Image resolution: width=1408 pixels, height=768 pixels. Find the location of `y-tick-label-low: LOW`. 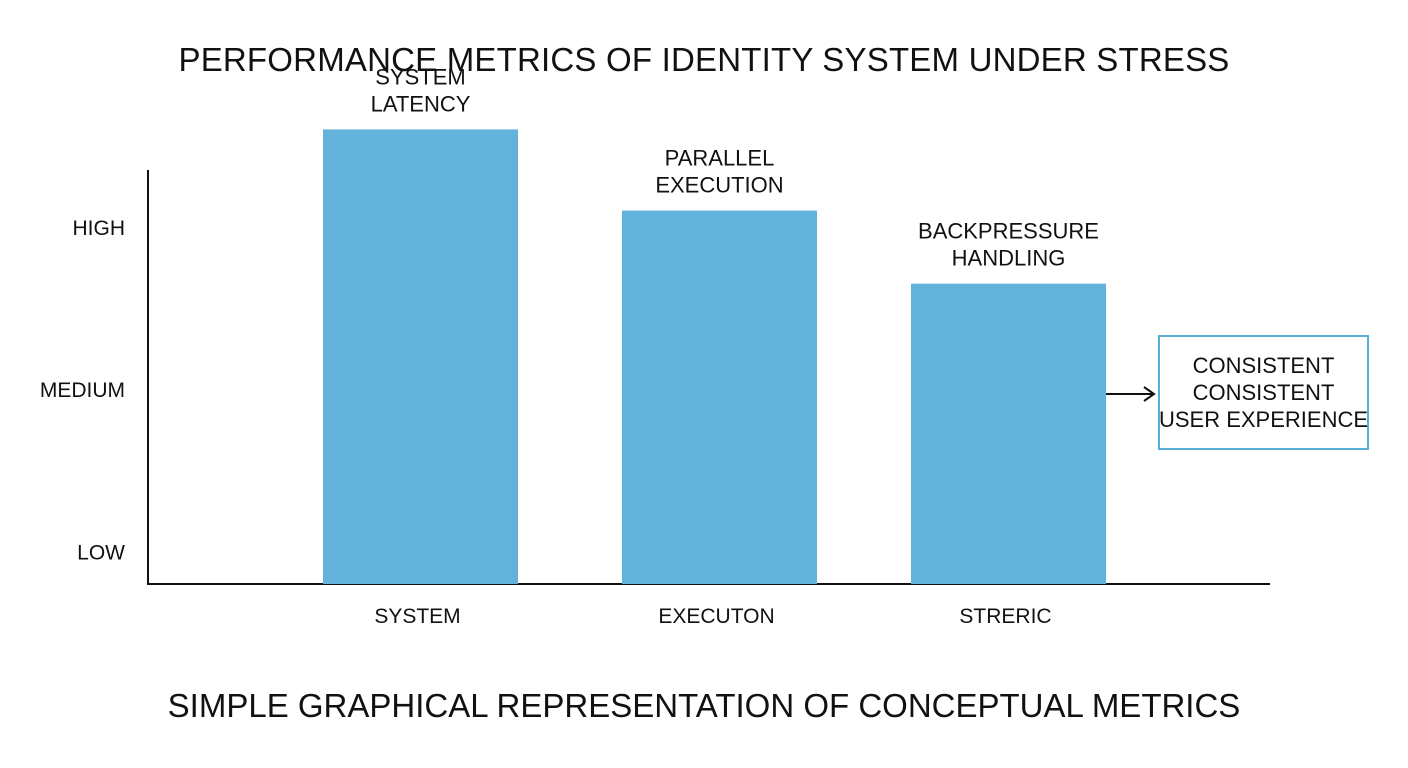

y-tick-label-low: LOW is located at coordinates (101, 553).